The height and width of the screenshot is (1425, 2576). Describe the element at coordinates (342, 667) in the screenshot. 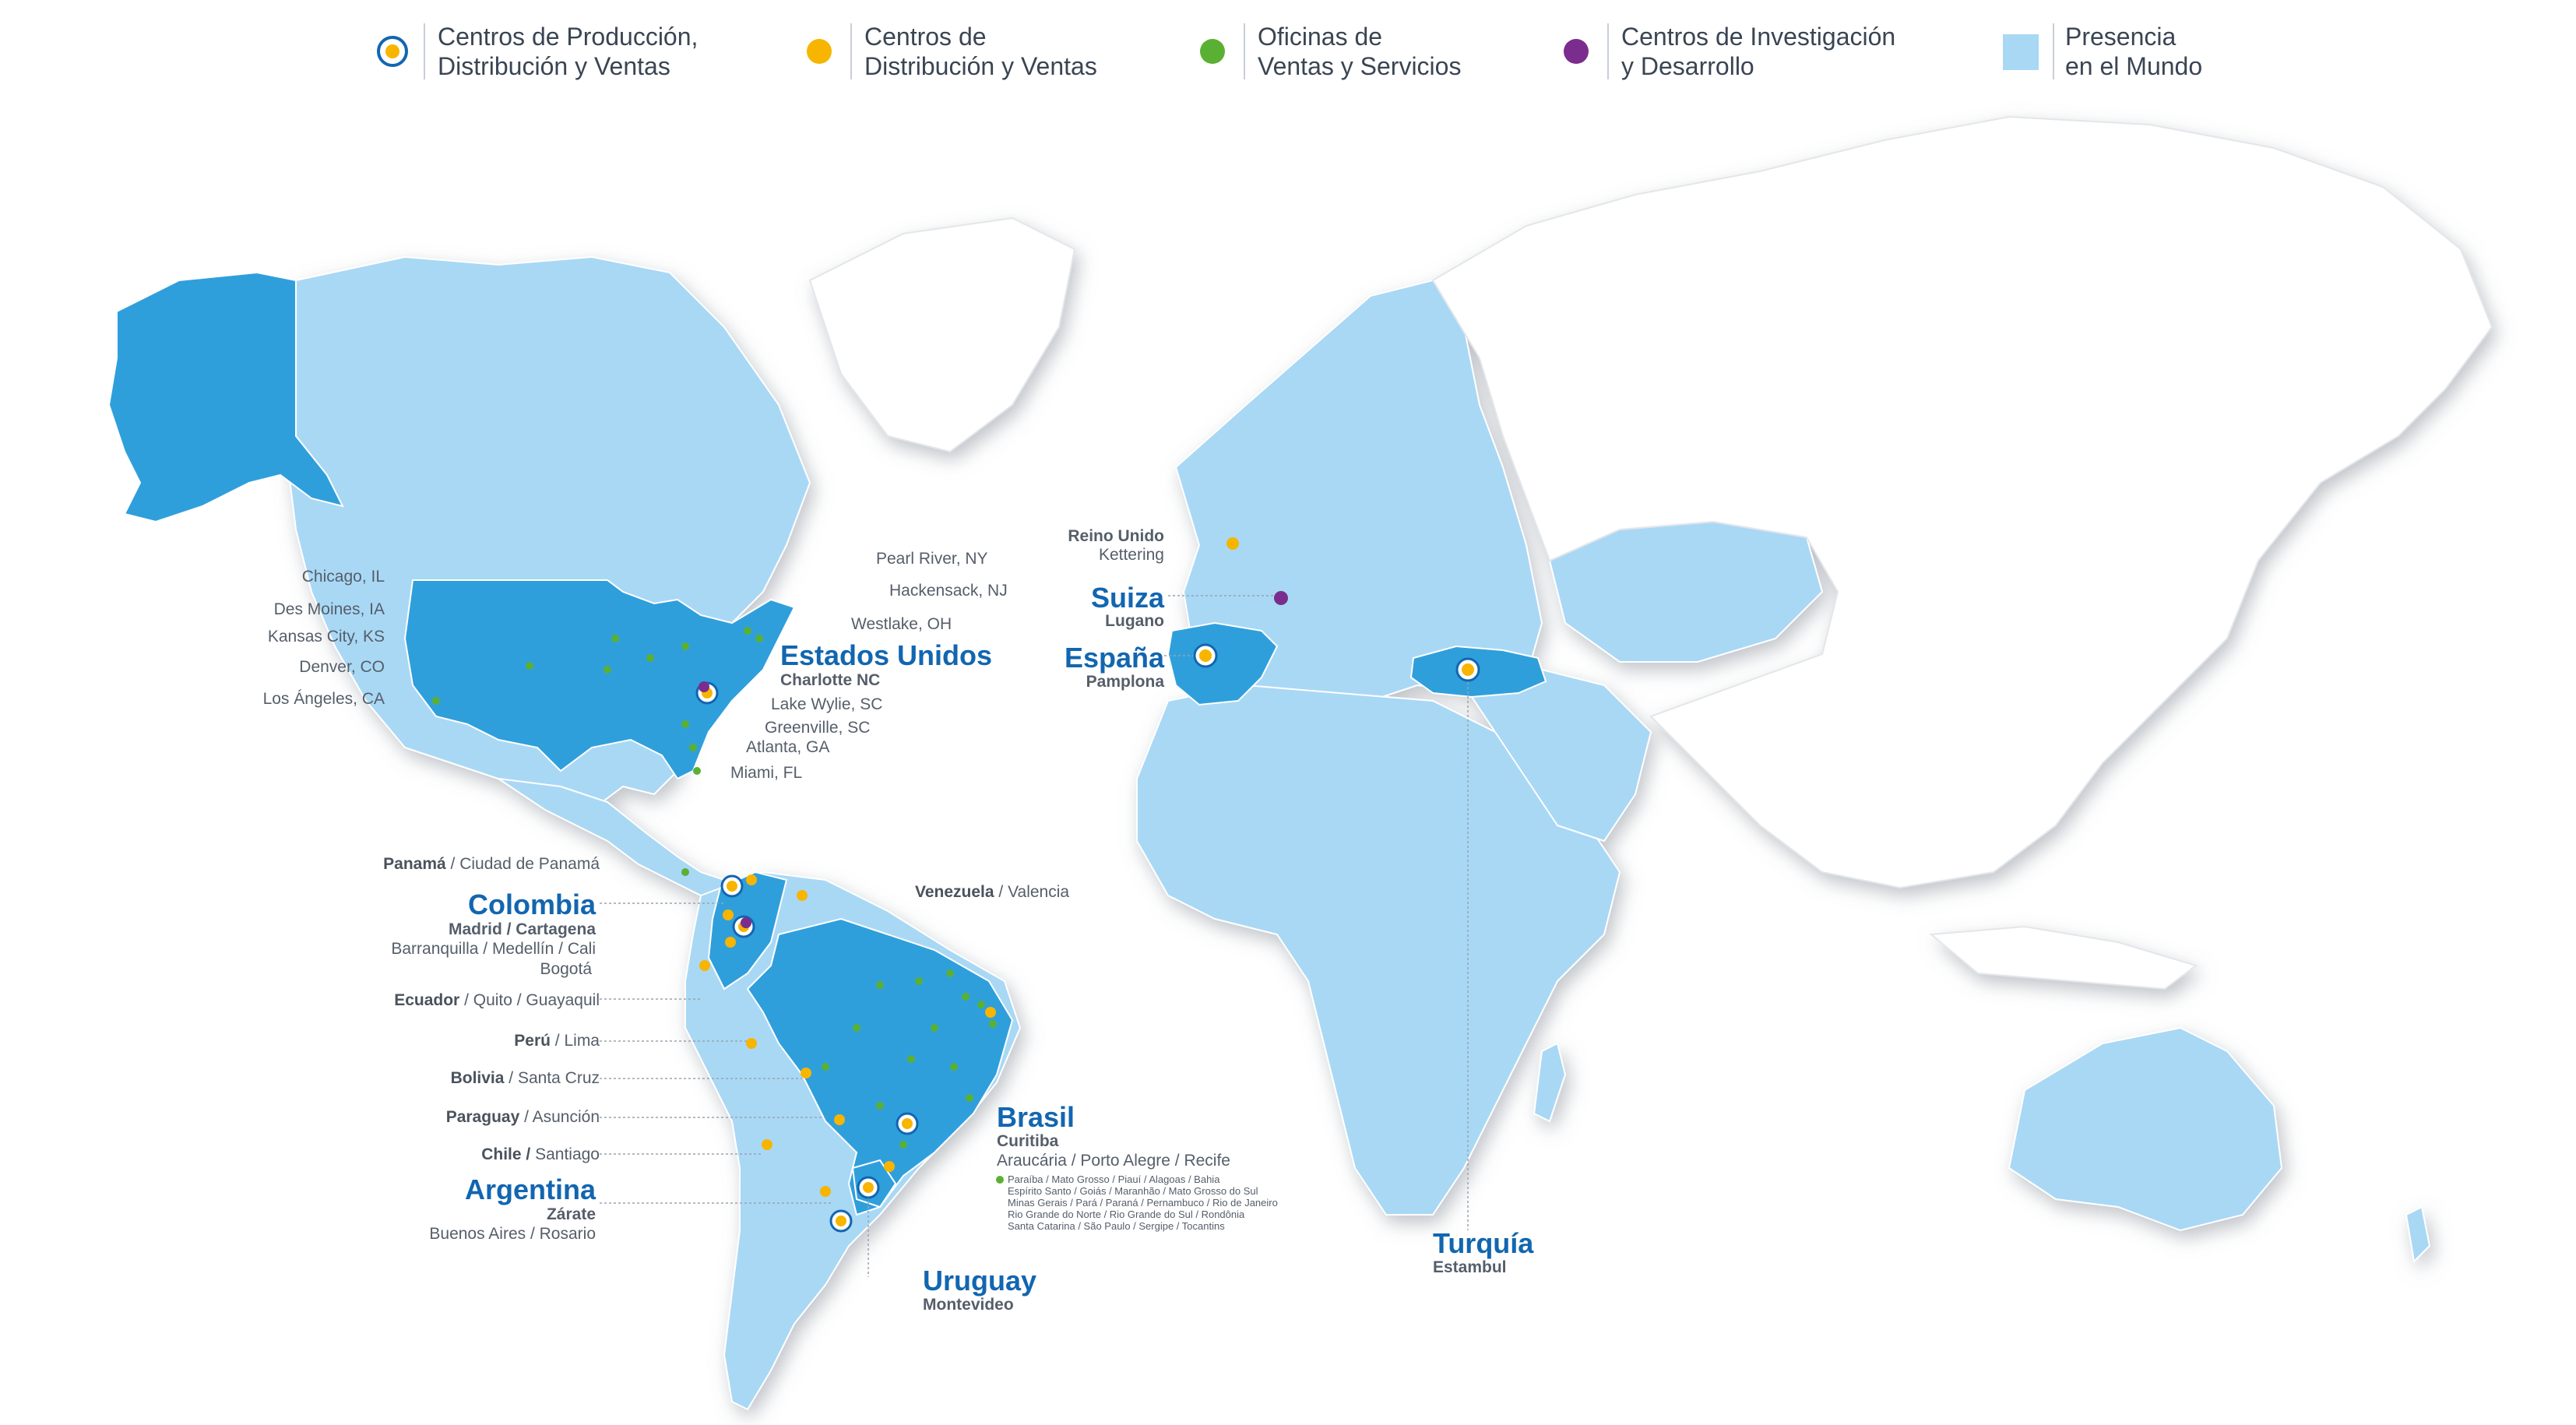

I see `label-city: Denver, CO` at that location.